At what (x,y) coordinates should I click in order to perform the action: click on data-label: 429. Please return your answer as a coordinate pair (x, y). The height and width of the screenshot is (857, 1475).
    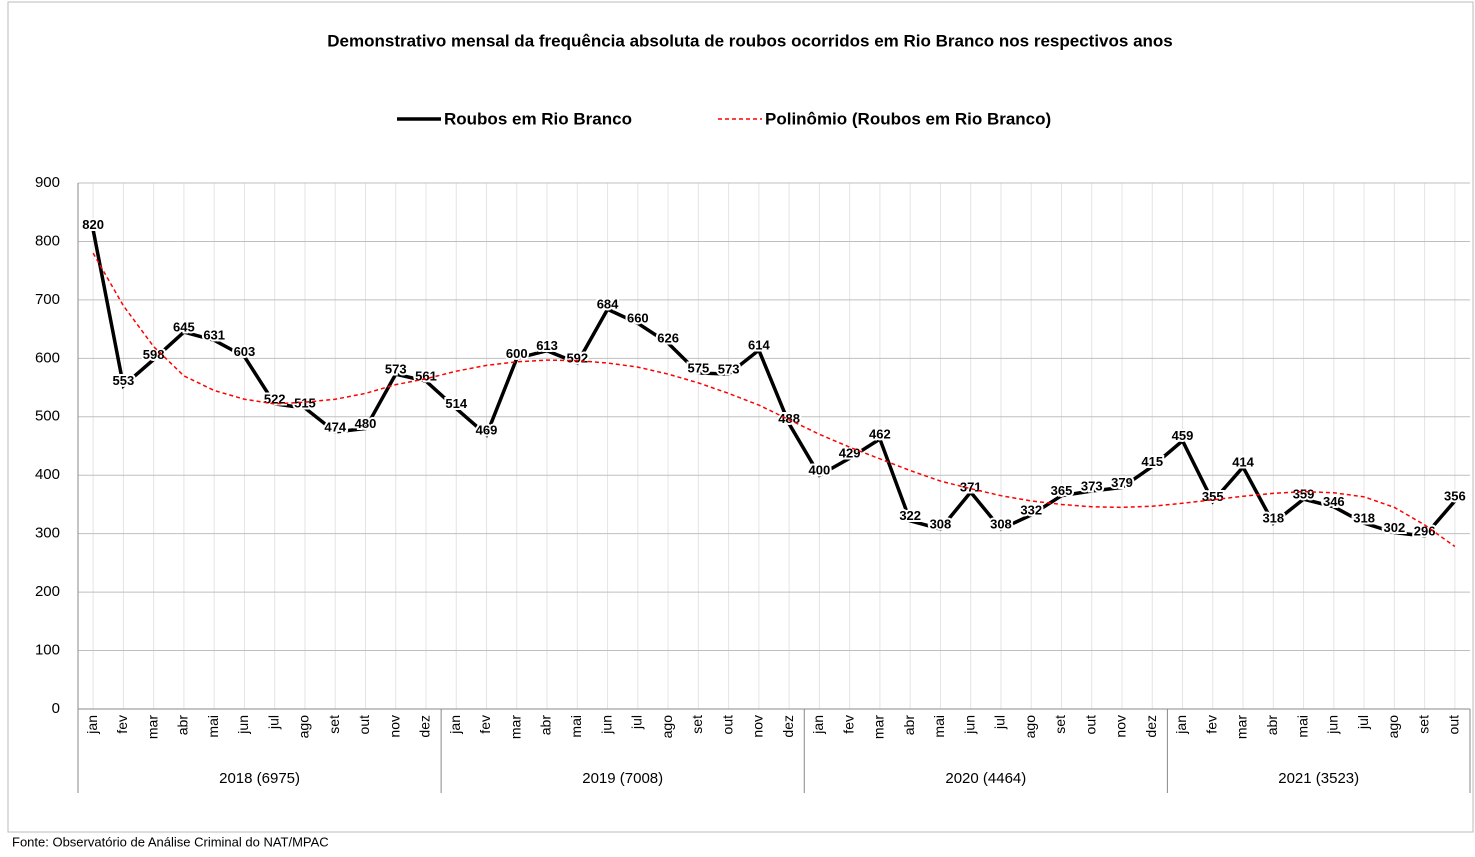
    Looking at the image, I should click on (850, 453).